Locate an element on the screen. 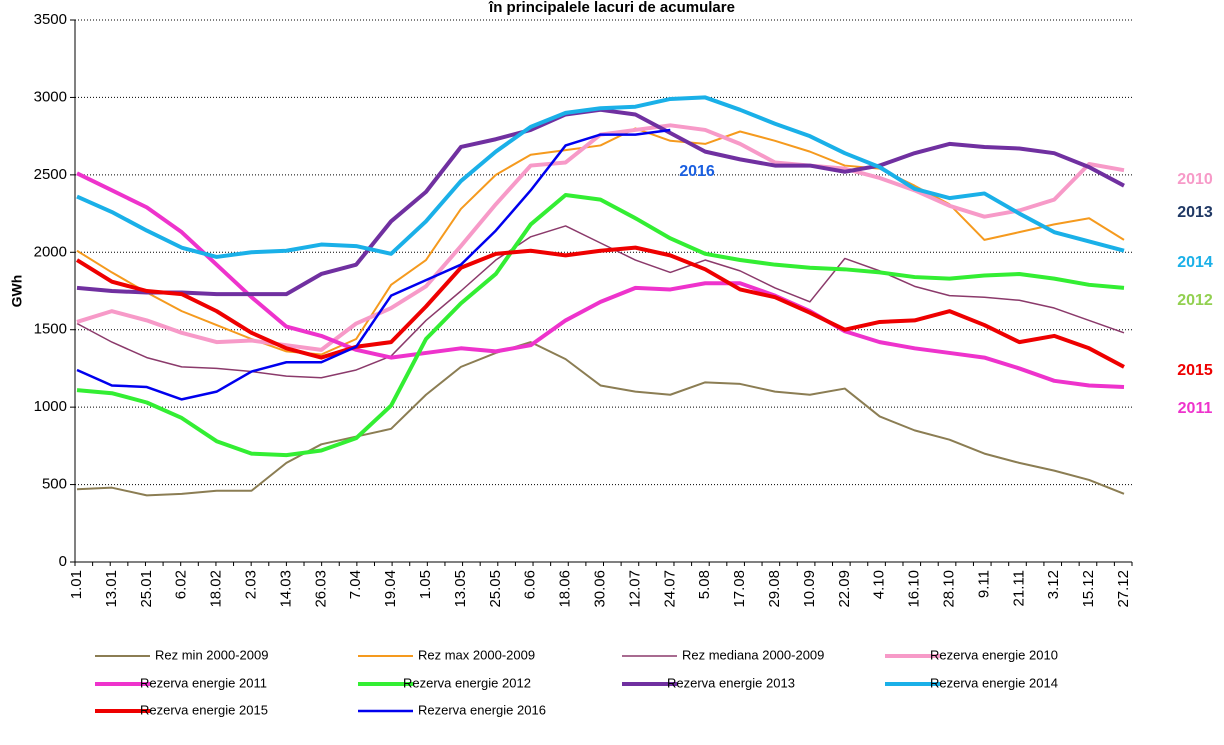  x-tick-label: 6.06 is located at coordinates (530, 584).